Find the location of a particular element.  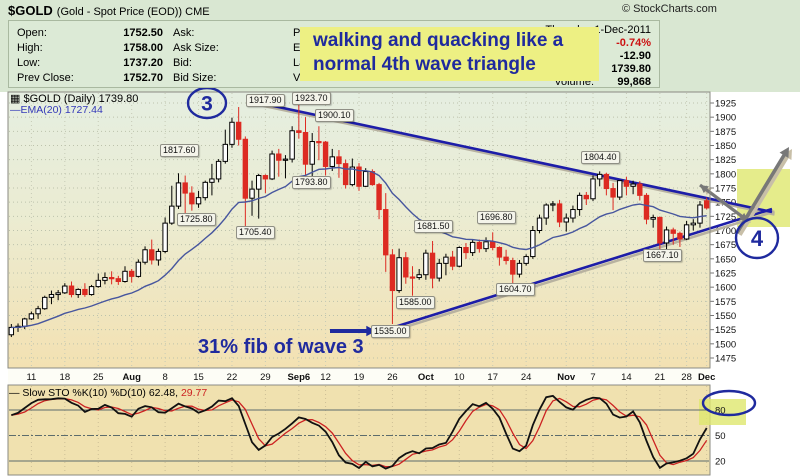

quote-row: Prev Close: 1752.70 is located at coordinates (90, 78).